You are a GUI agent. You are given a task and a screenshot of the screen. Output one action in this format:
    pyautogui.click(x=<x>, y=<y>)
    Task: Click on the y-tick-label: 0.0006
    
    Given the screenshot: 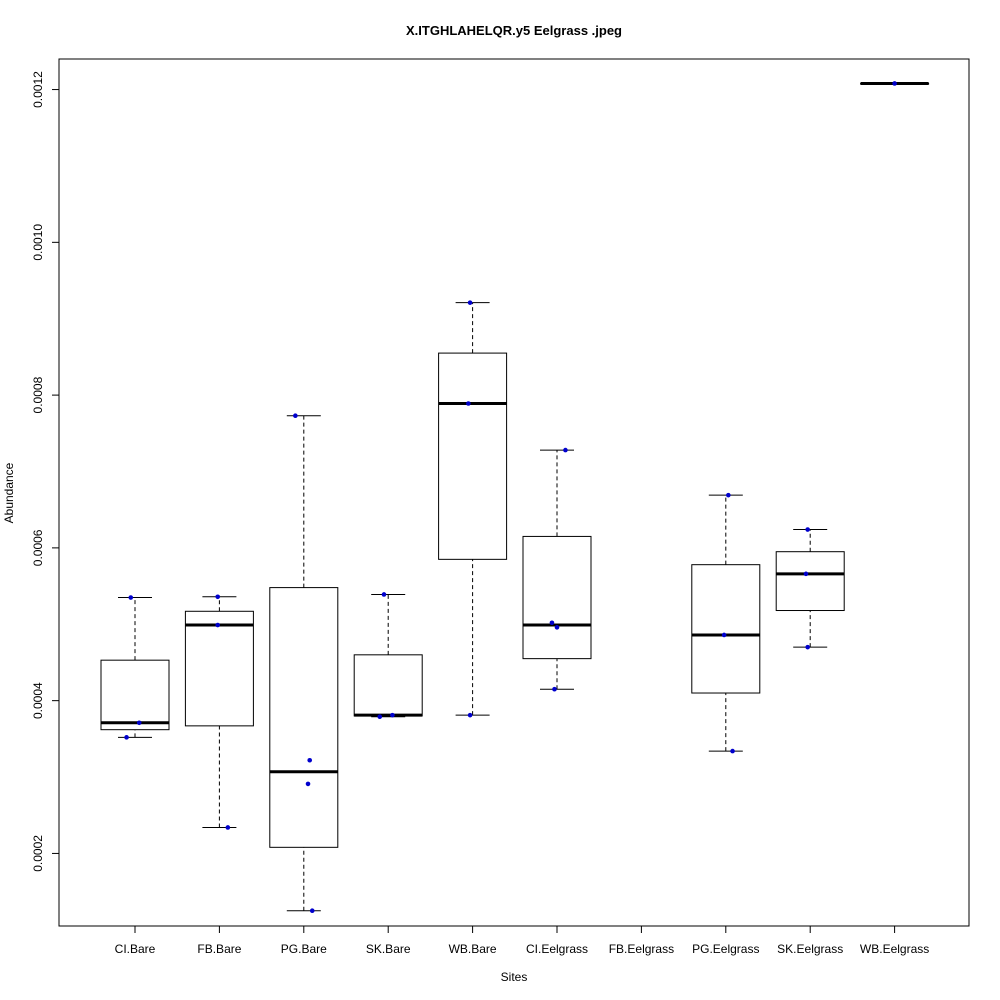 What is the action you would take?
    pyautogui.click(x=38, y=547)
    